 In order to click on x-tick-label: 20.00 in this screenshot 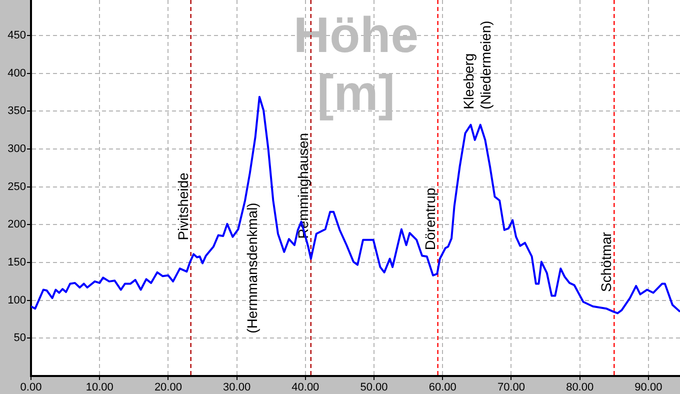, I will do `click(168, 388)`.